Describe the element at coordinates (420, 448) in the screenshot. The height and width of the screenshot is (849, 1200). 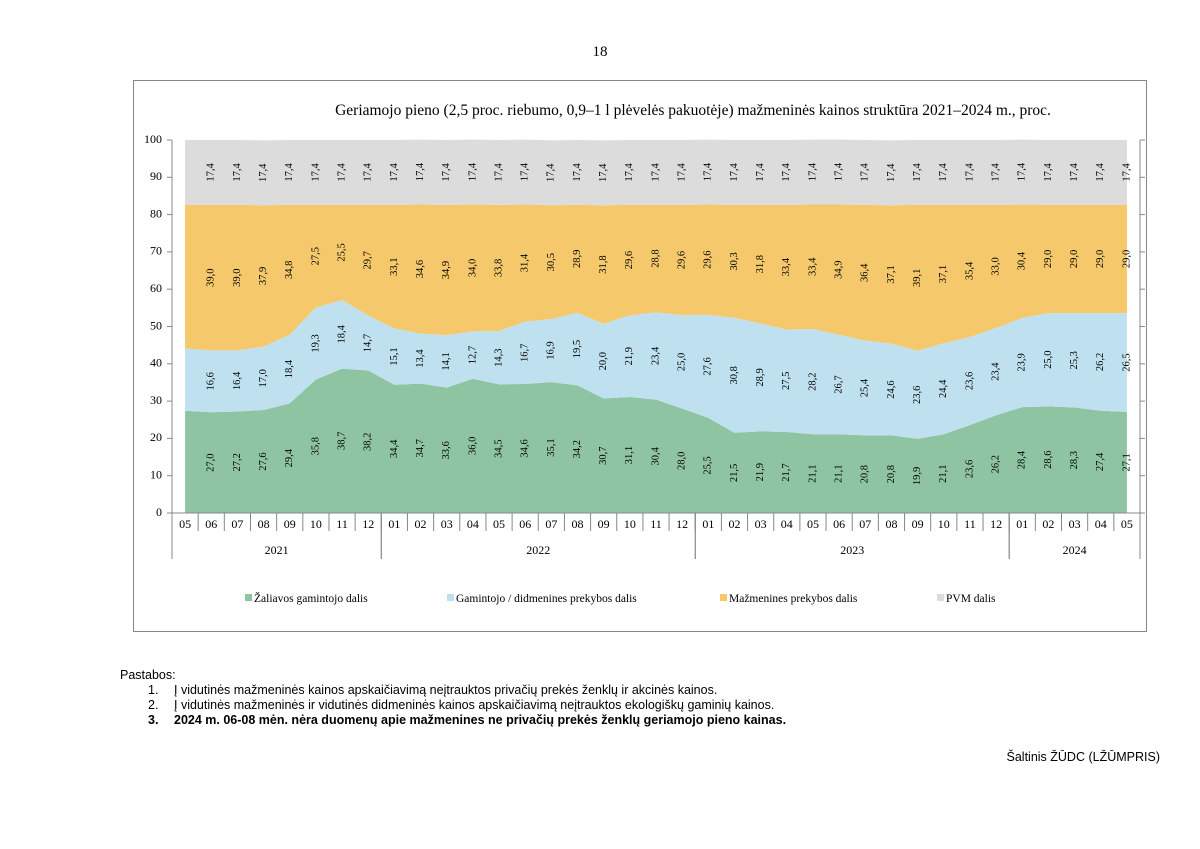
I see `value-label: 34,7` at that location.